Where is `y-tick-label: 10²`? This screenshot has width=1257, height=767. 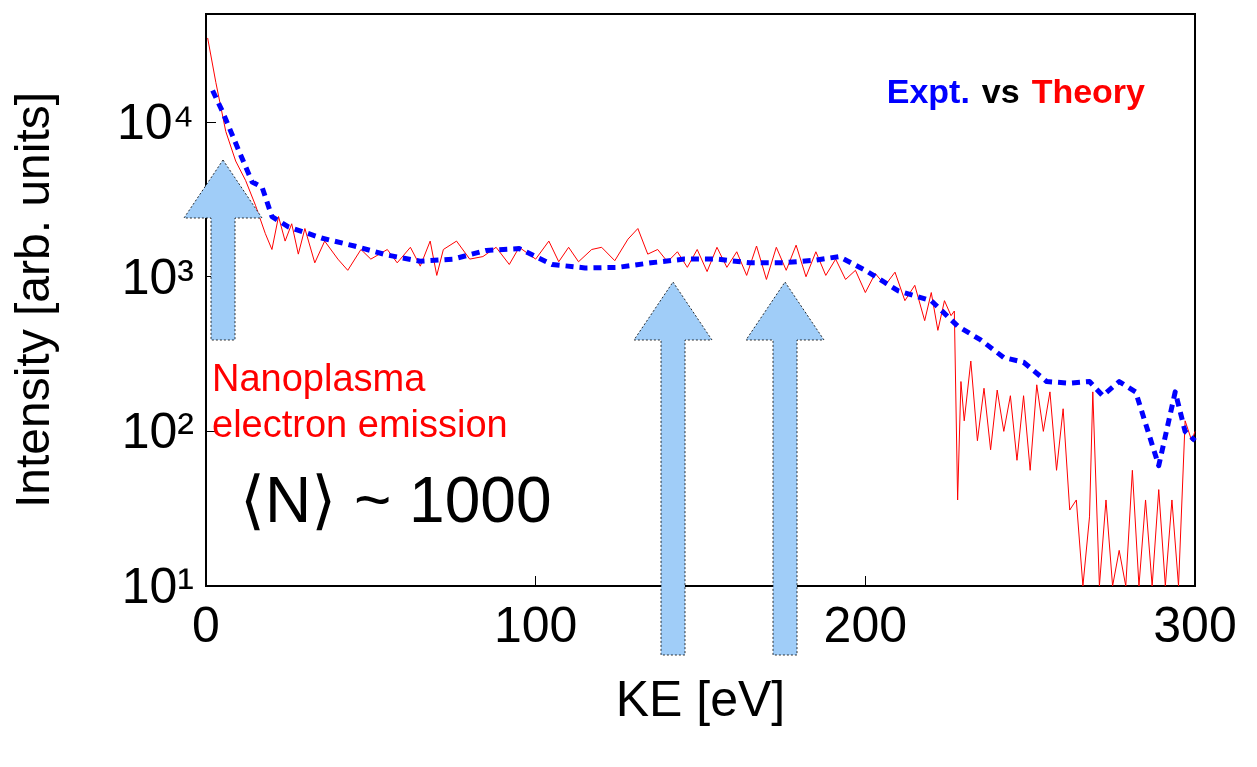
y-tick-label: 10² is located at coordinates (157, 431).